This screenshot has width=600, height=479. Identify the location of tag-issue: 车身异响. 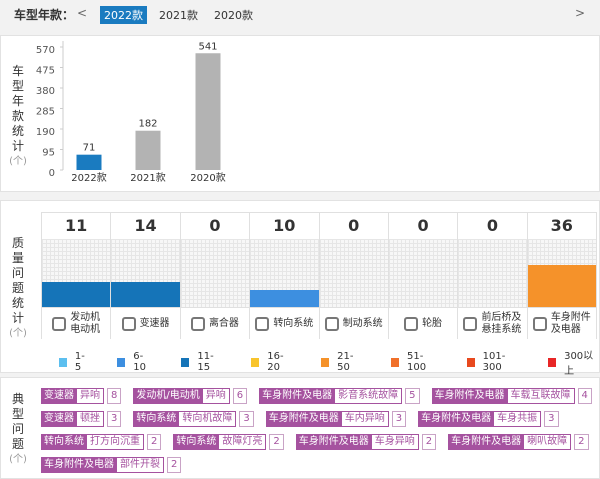
(395, 442).